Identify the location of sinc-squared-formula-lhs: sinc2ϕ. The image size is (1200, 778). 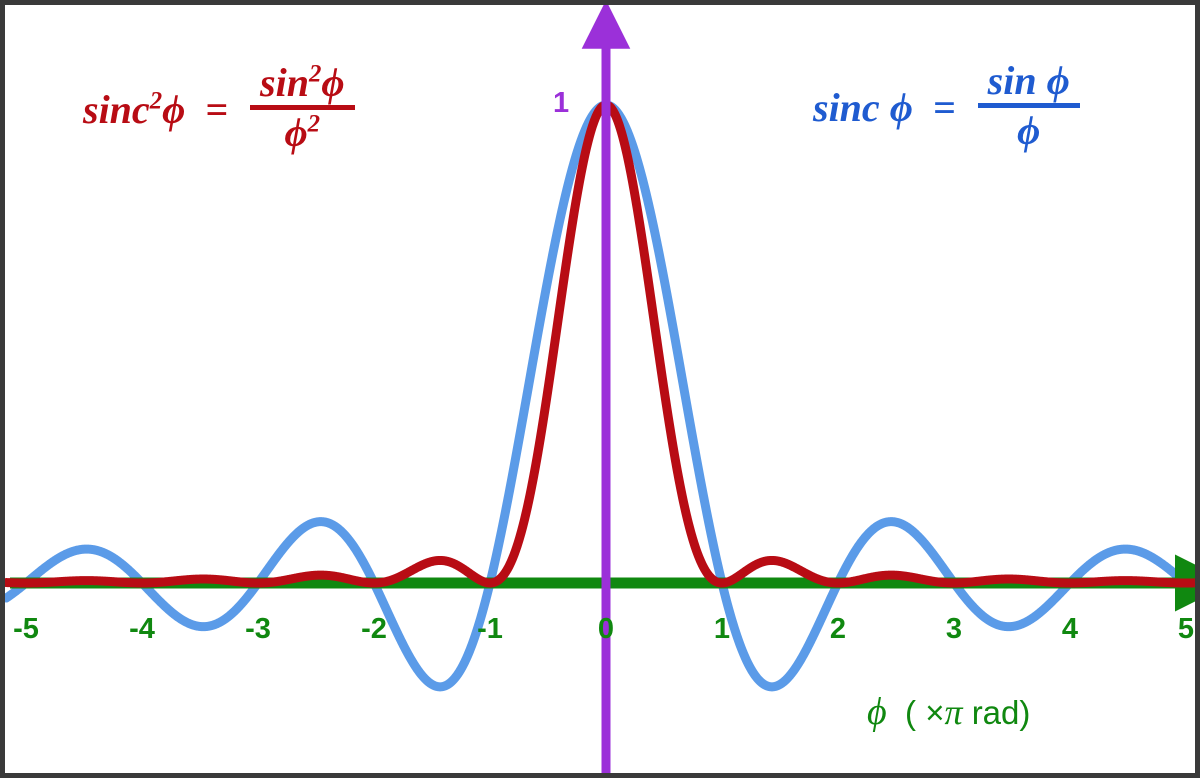
(134, 109).